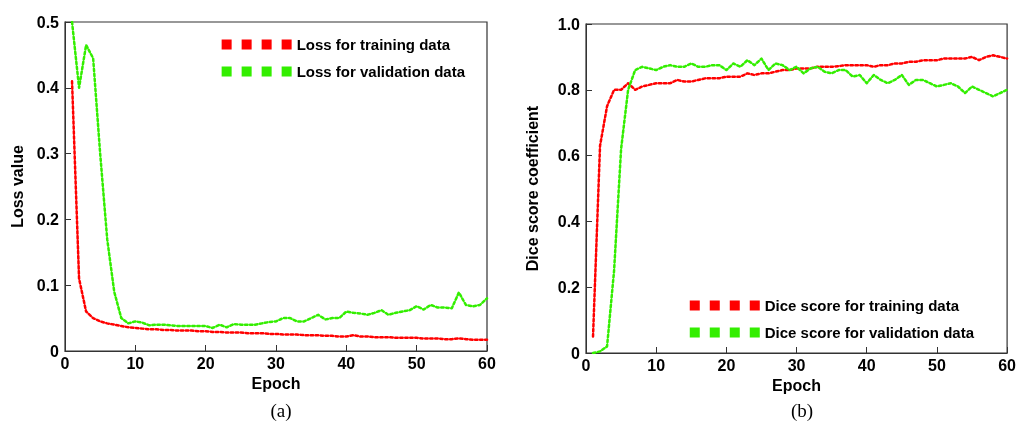 This screenshot has width=1019, height=423. What do you see at coordinates (281, 411) in the screenshot?
I see `text: (a)` at bounding box center [281, 411].